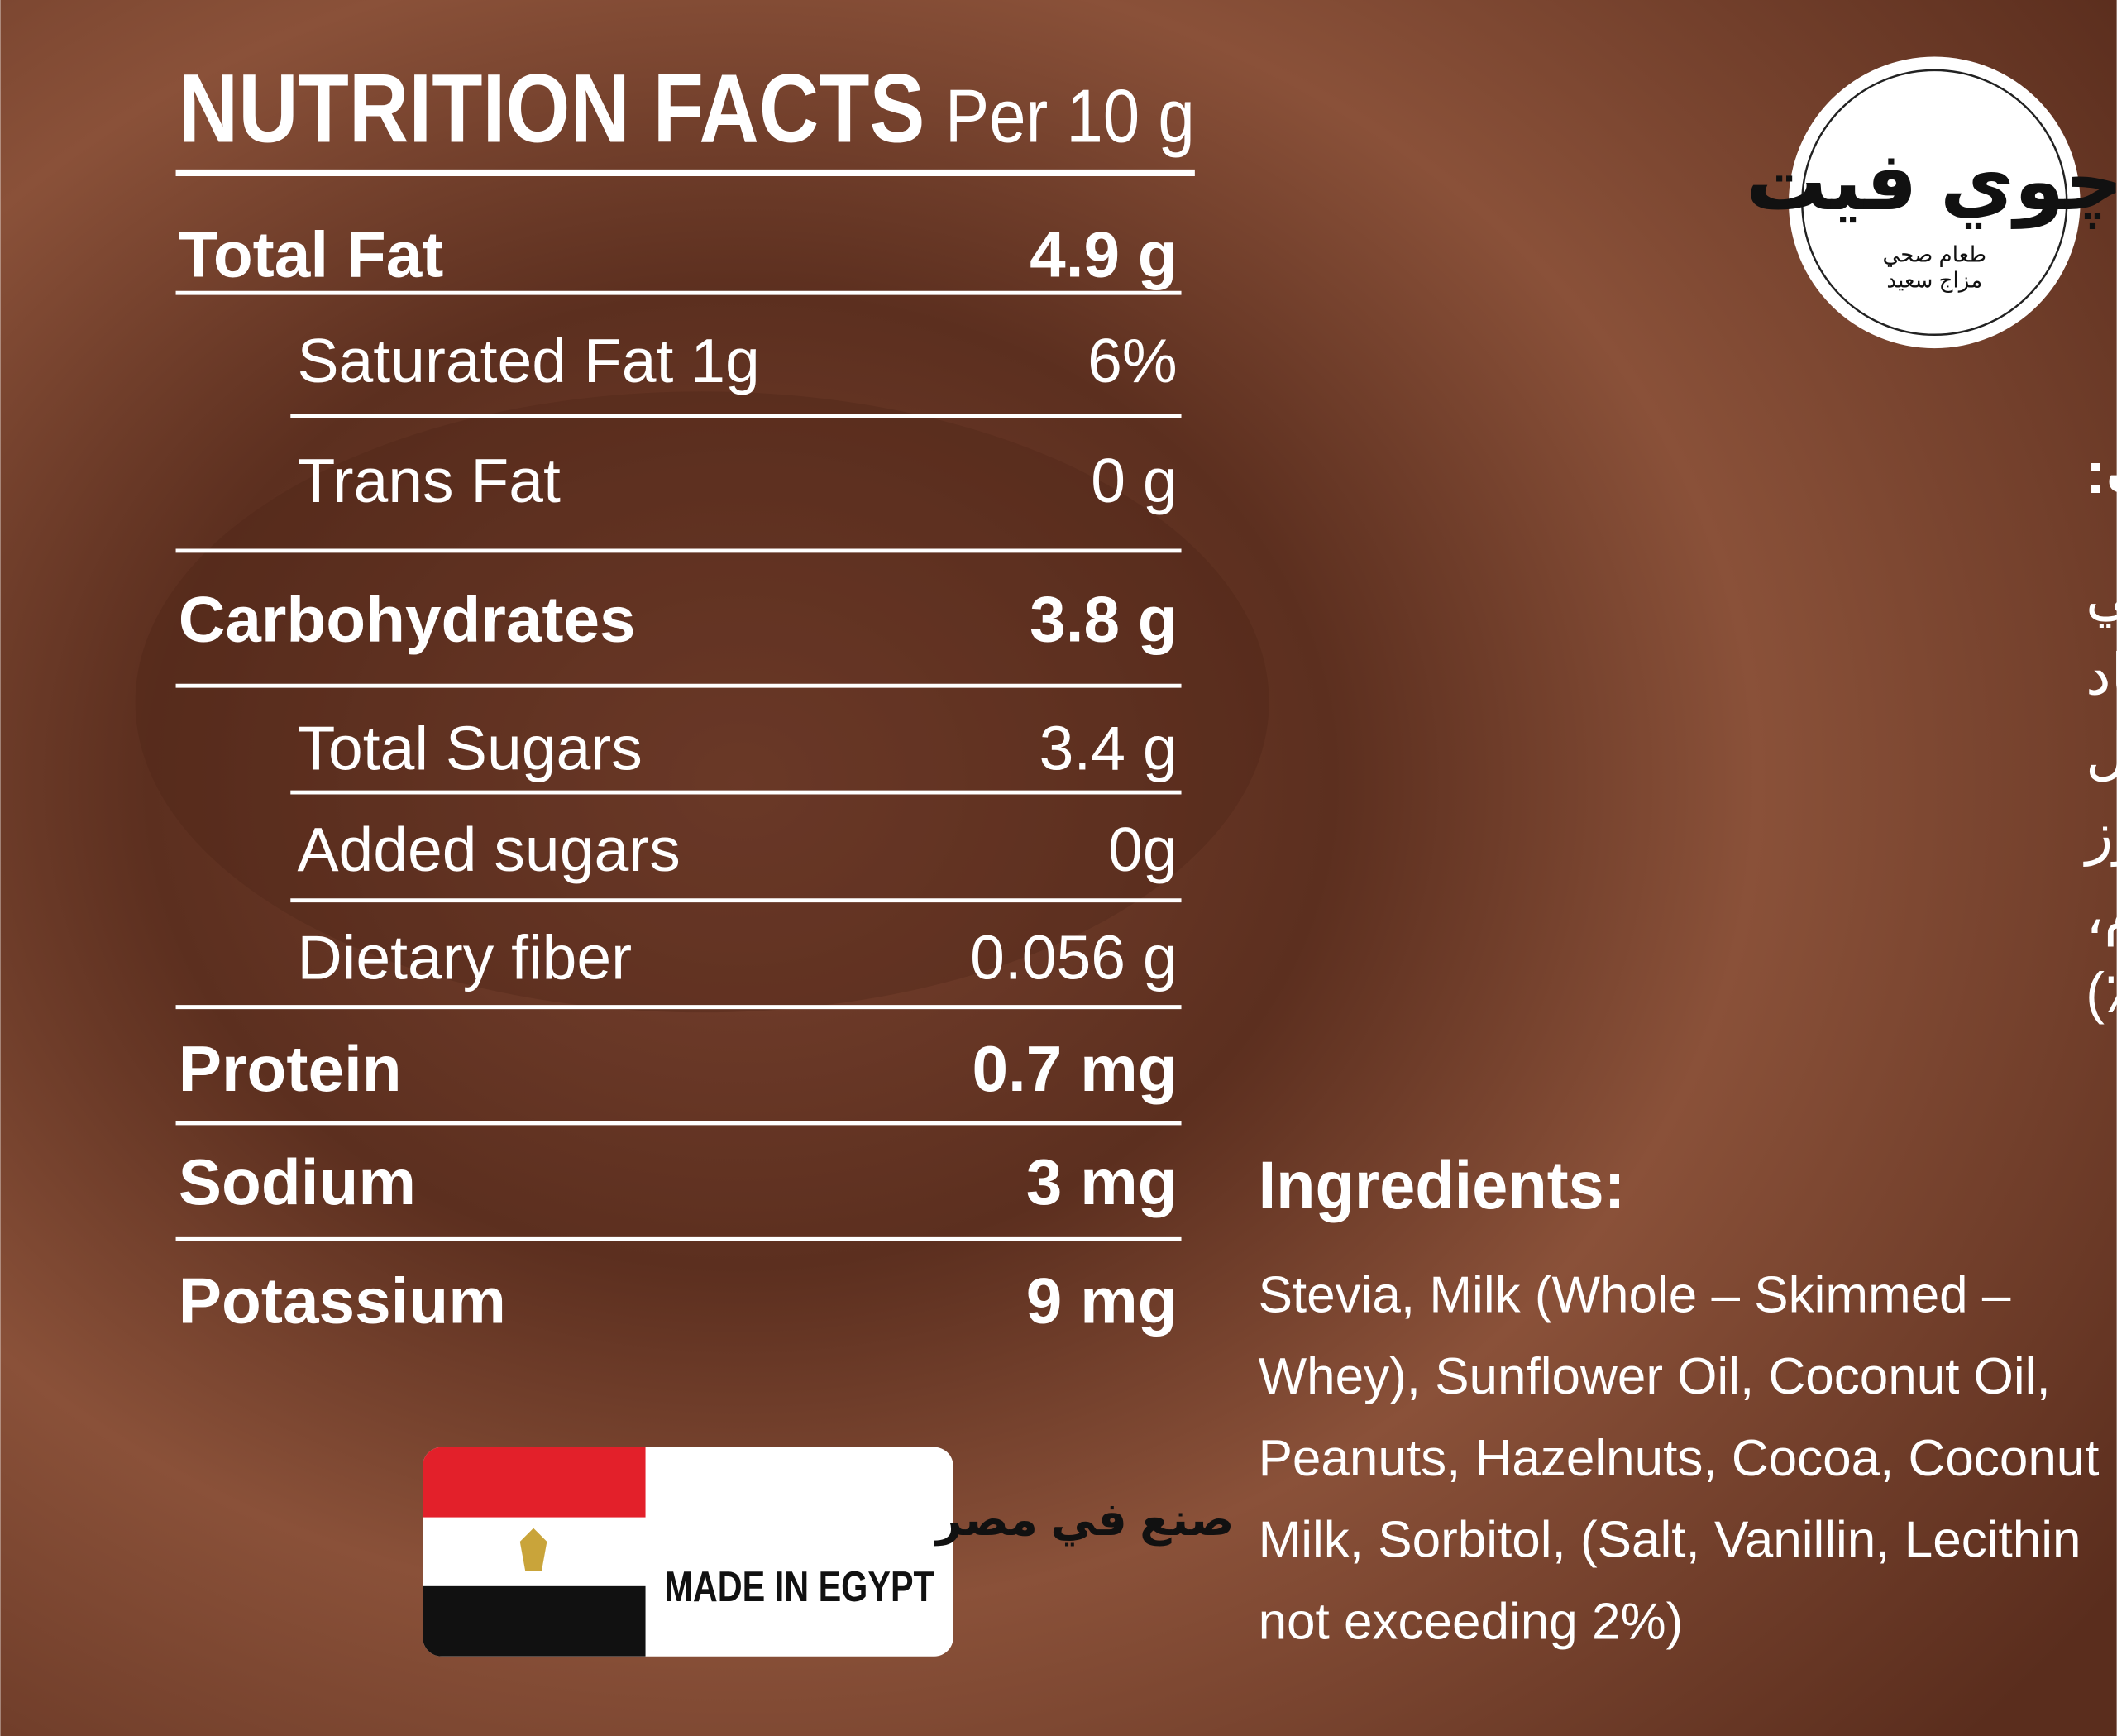 This screenshot has width=2117, height=1736. I want to click on nutrient-amount: 9 mg, so click(1102, 1301).